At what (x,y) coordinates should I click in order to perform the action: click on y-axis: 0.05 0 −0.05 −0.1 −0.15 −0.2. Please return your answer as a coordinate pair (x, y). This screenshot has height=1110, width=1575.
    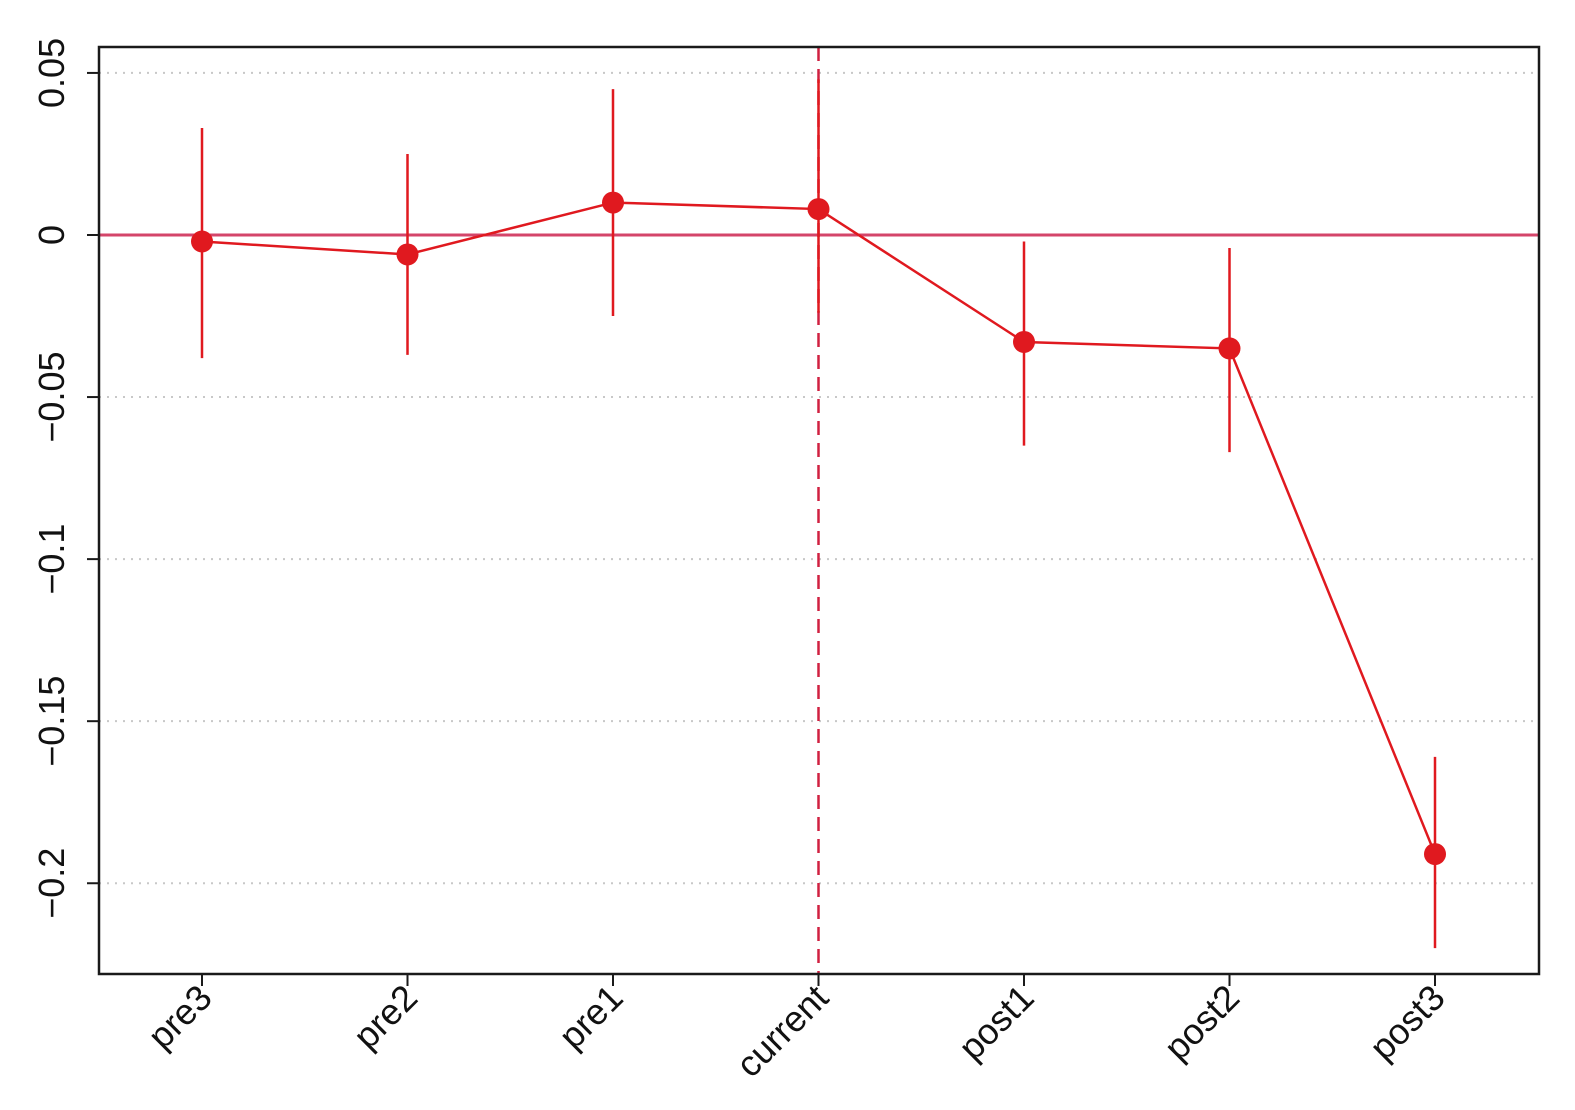
    Looking at the image, I should click on (65, 478).